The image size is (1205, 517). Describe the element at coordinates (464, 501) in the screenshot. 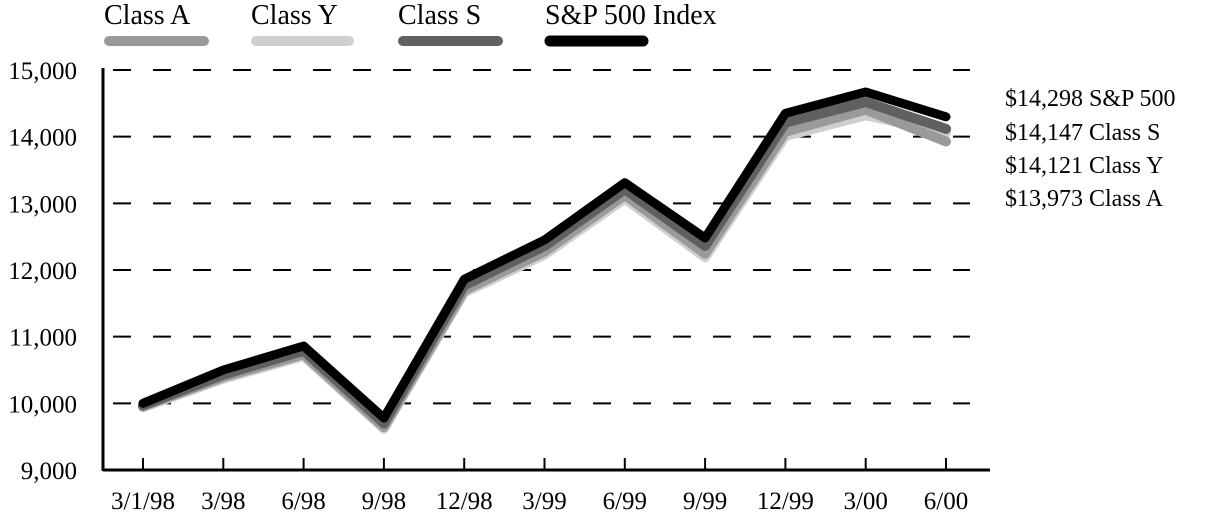

I see `x-tick-label: 12/98` at that location.